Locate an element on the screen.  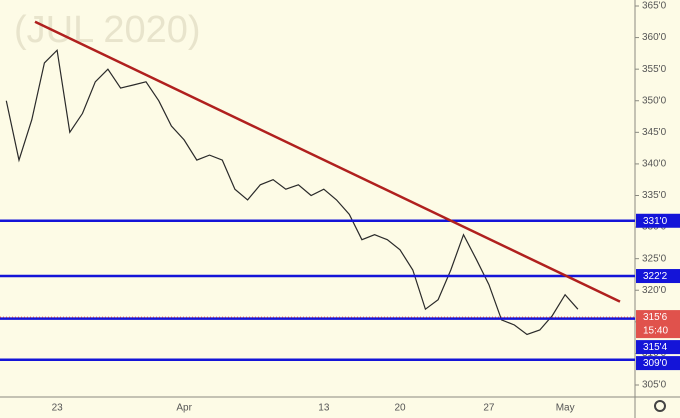
y-tick-label: 365'0 is located at coordinates (654, 6).